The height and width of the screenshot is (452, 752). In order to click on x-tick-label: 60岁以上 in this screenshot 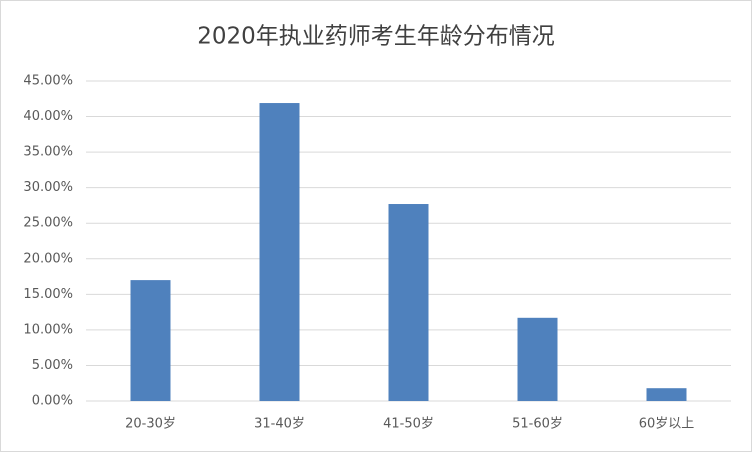, I will do `click(667, 424)`.